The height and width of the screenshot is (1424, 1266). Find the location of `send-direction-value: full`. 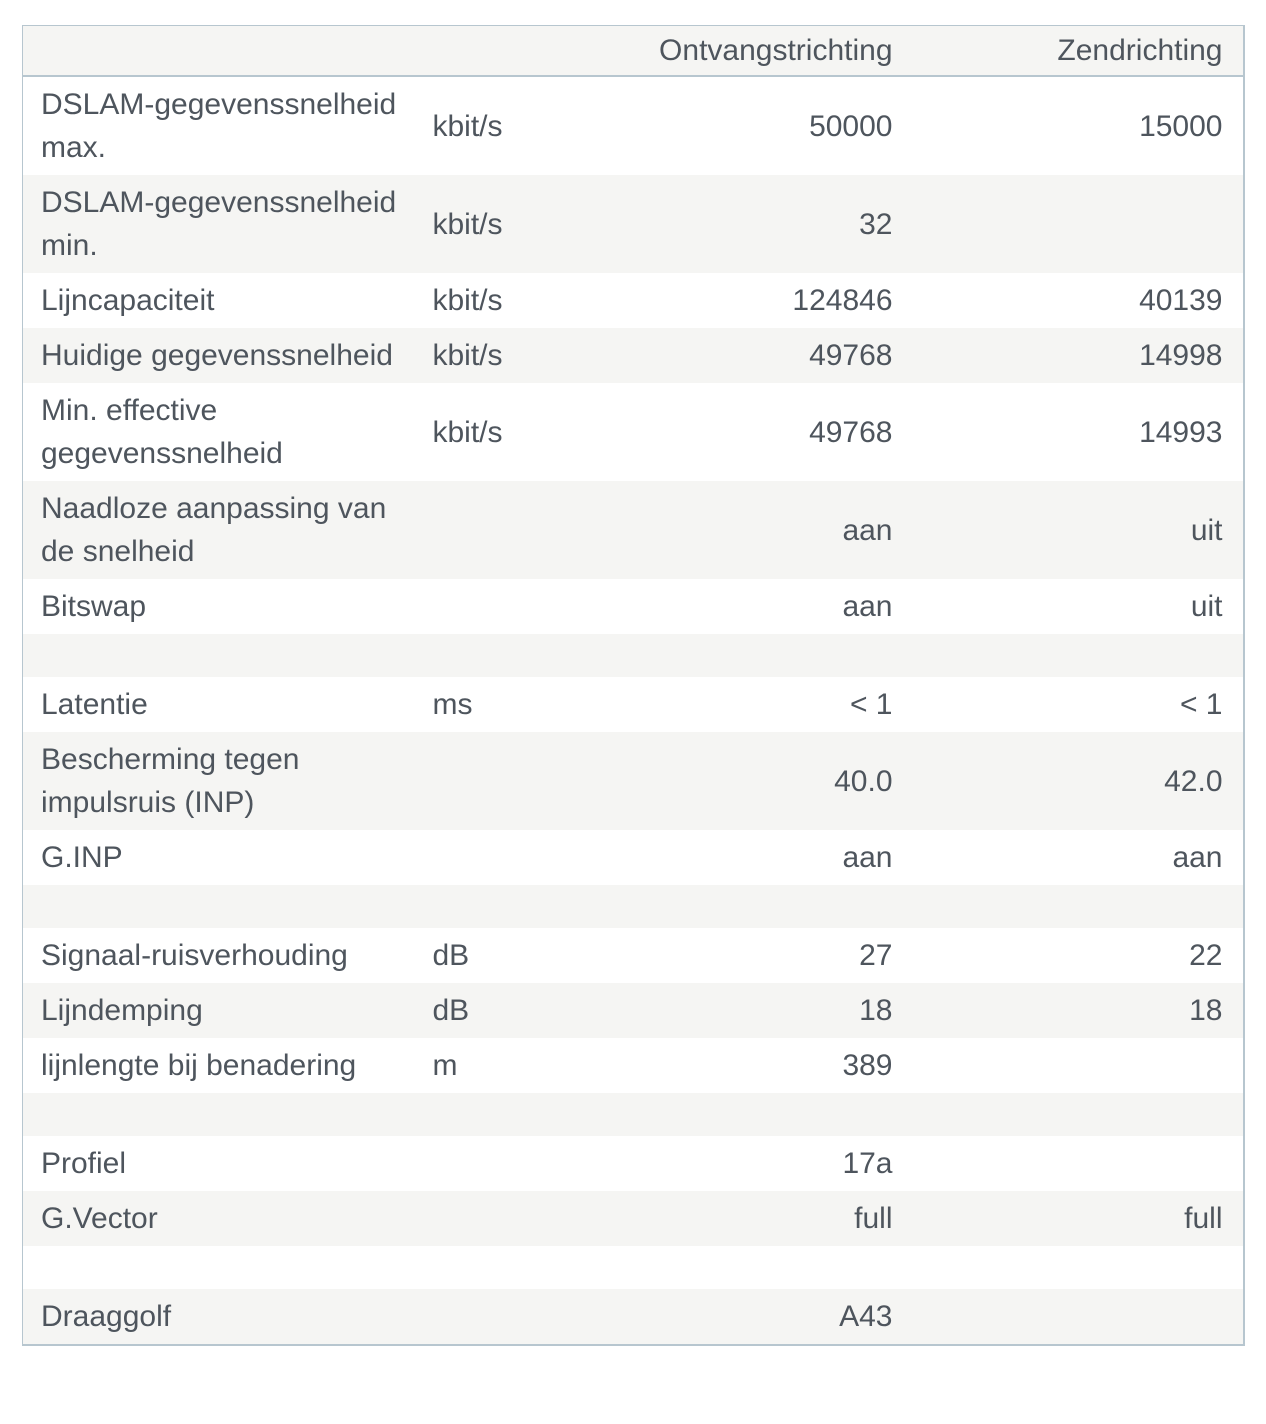

send-direction-value: full is located at coordinates (1203, 1218).